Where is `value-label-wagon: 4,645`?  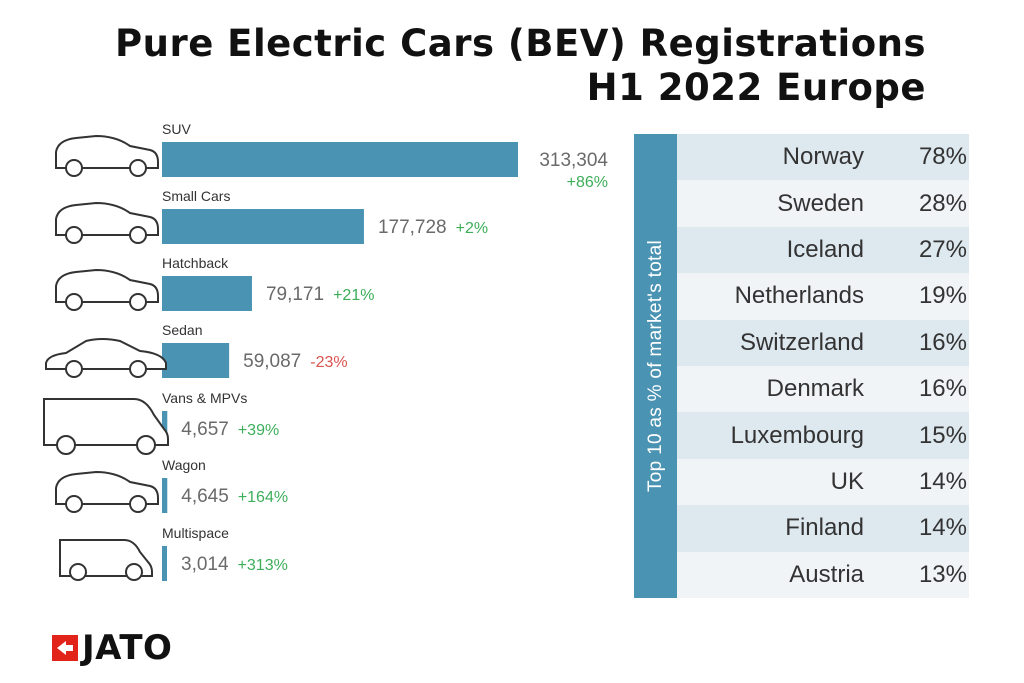
value-label-wagon: 4,645 is located at coordinates (205, 496).